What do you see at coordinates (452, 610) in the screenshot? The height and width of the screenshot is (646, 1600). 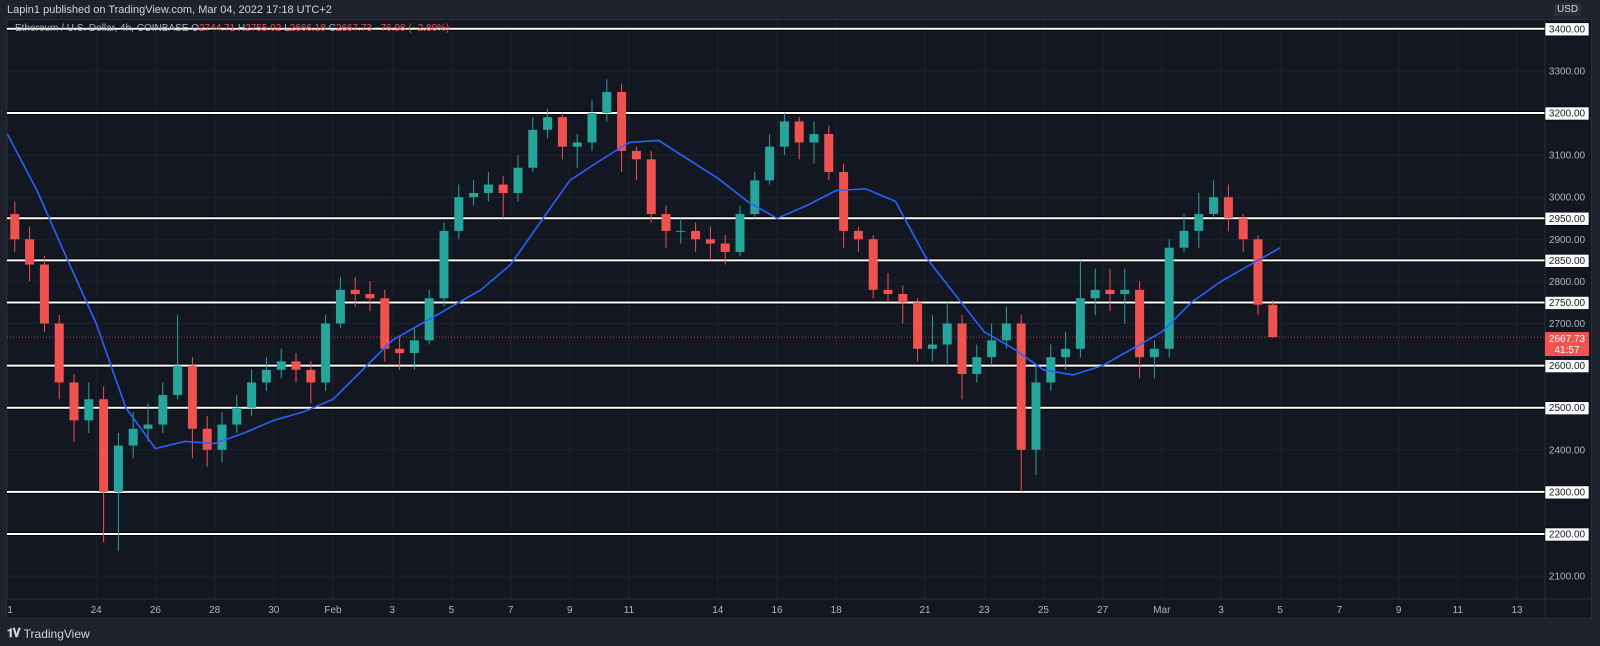 I see `time-tick-label: 5` at bounding box center [452, 610].